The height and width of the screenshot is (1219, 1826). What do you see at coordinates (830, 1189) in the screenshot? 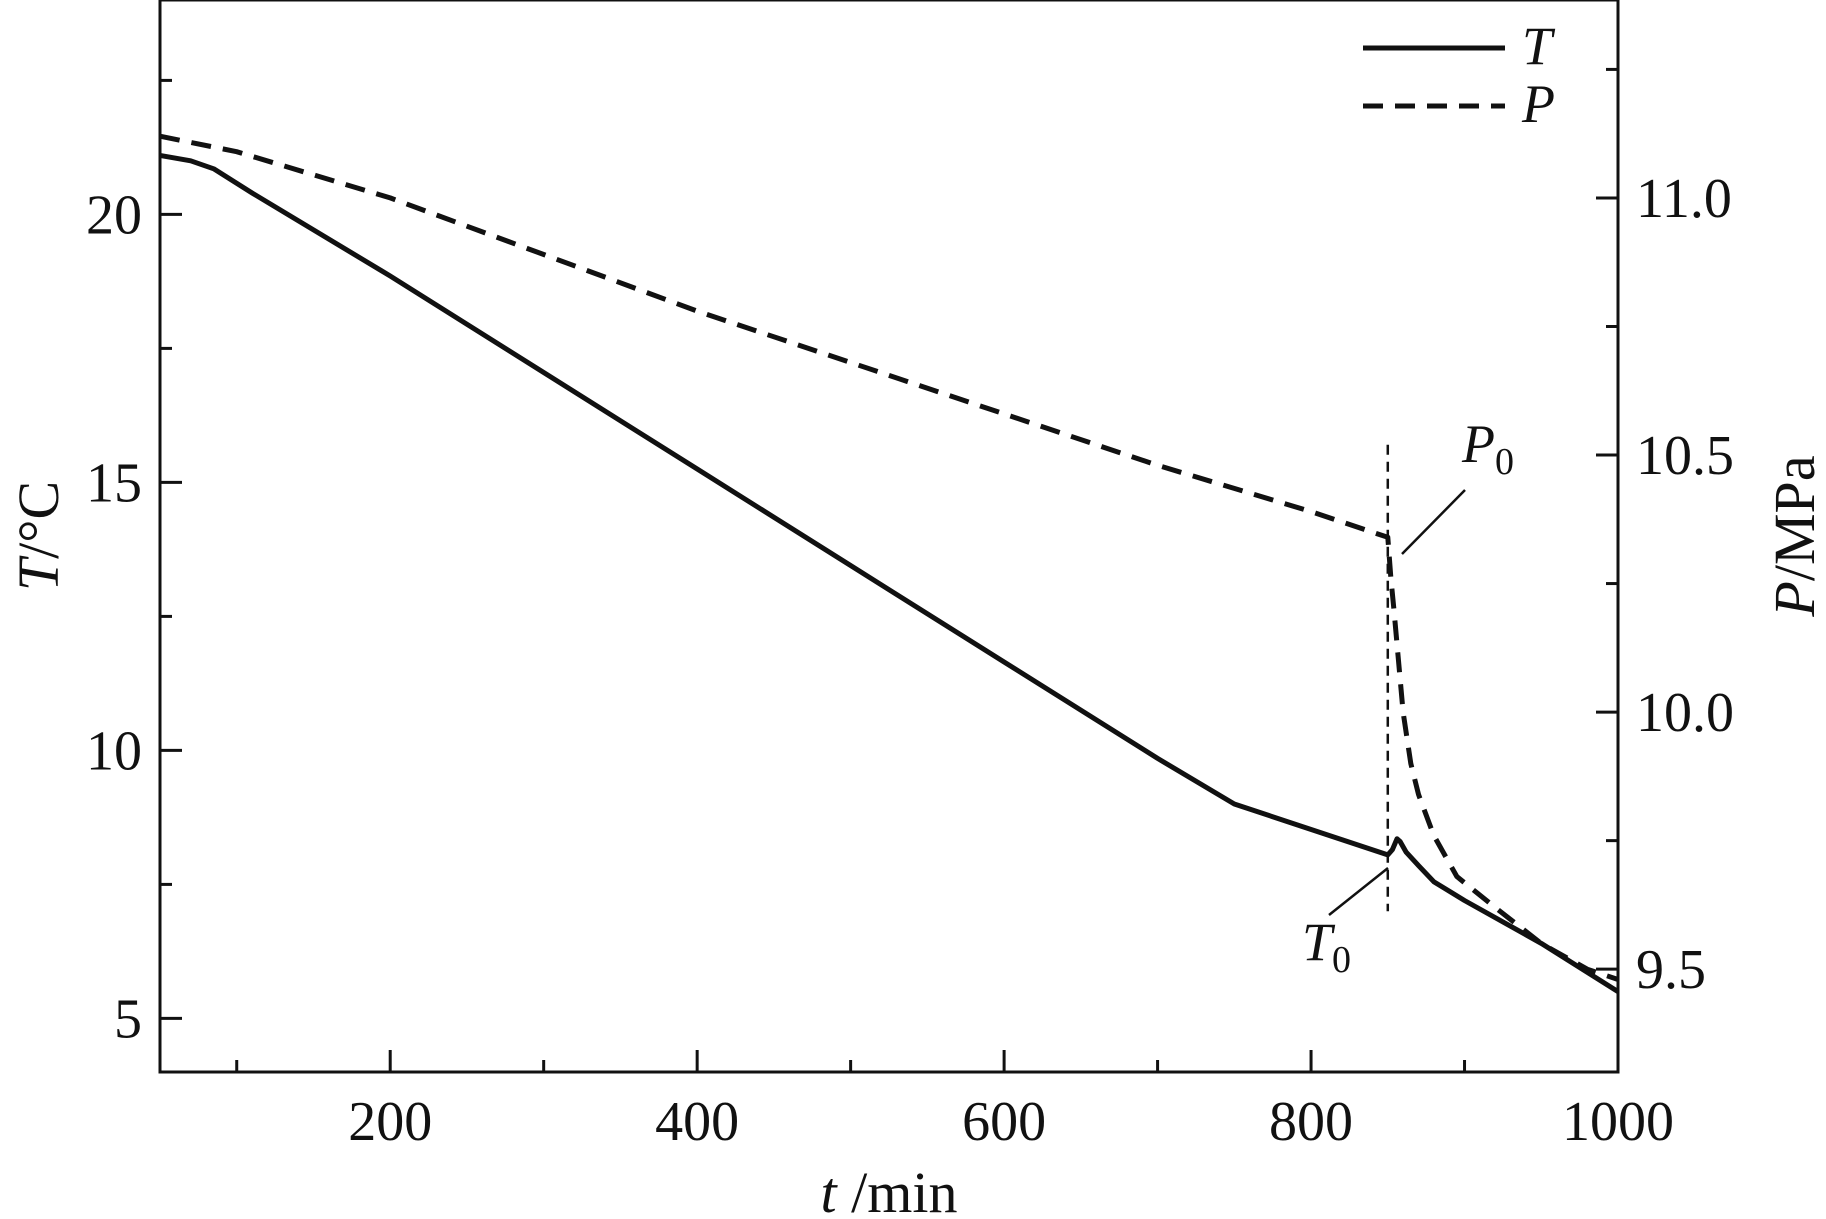
I see `x-axis-title-var: t` at bounding box center [830, 1189].